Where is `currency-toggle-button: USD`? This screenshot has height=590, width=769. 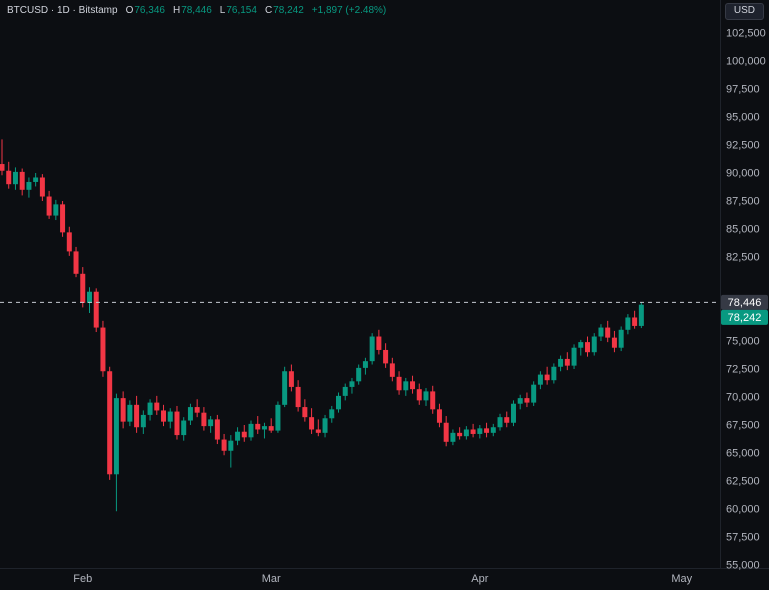
currency-toggle-button: USD is located at coordinates (744, 11).